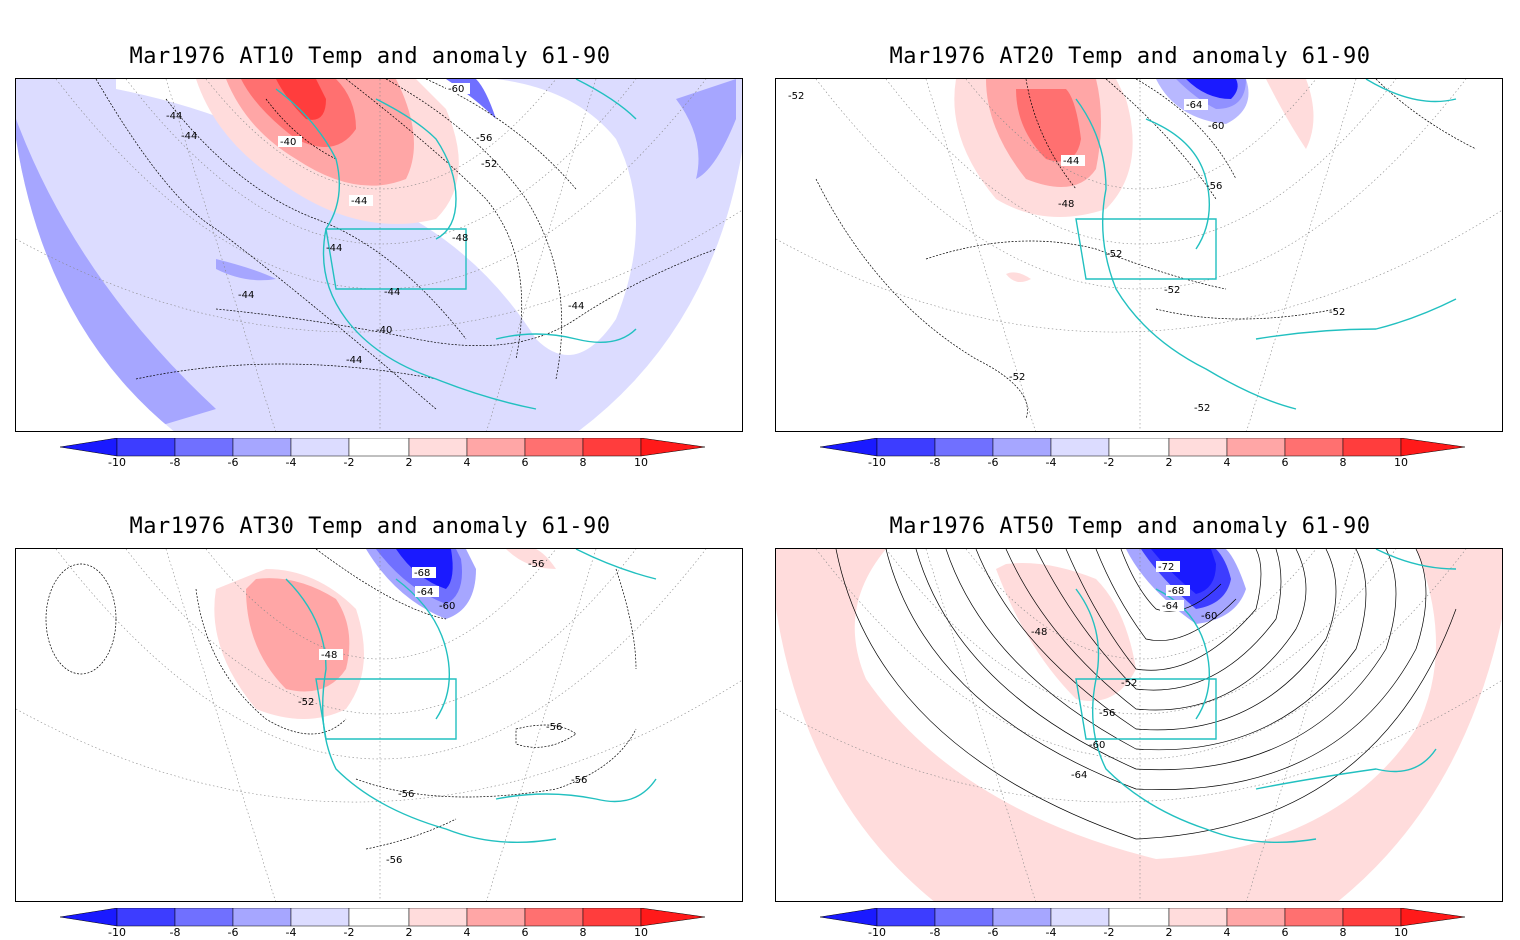 This screenshot has width=1520, height=940. Describe the element at coordinates (1166, 567) in the screenshot. I see `svg-text: -72` at that location.